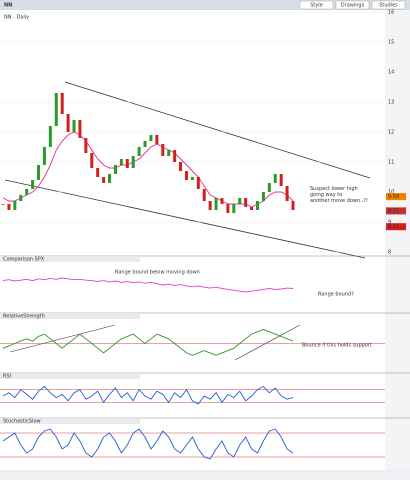 Image resolution: width=410 pixels, height=480 pixels. I want to click on y-tick-label: 15, so click(391, 43).